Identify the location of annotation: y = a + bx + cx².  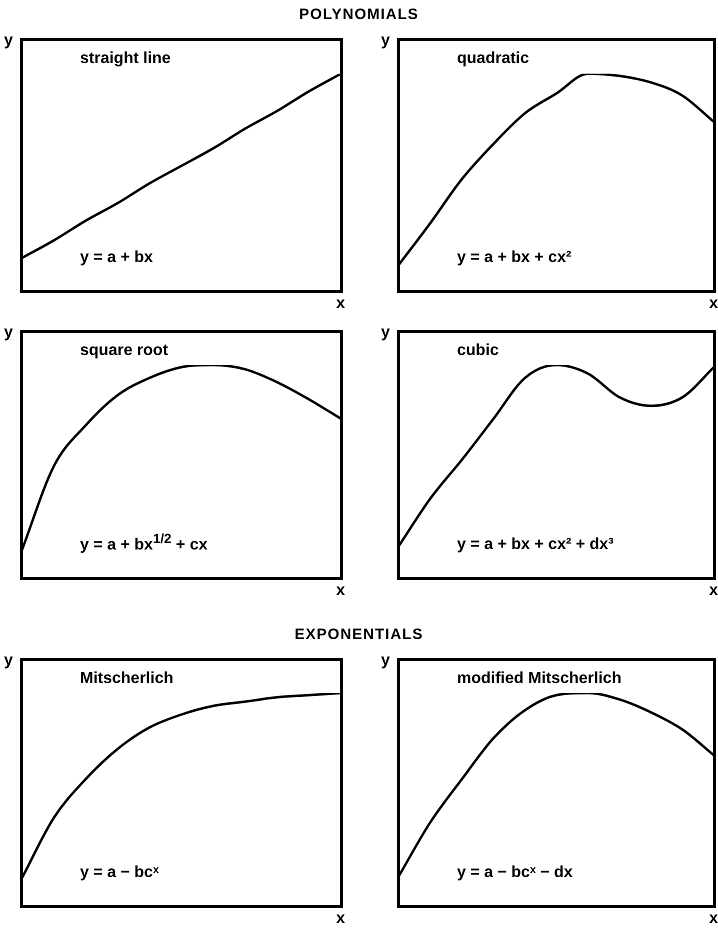
(514, 258).